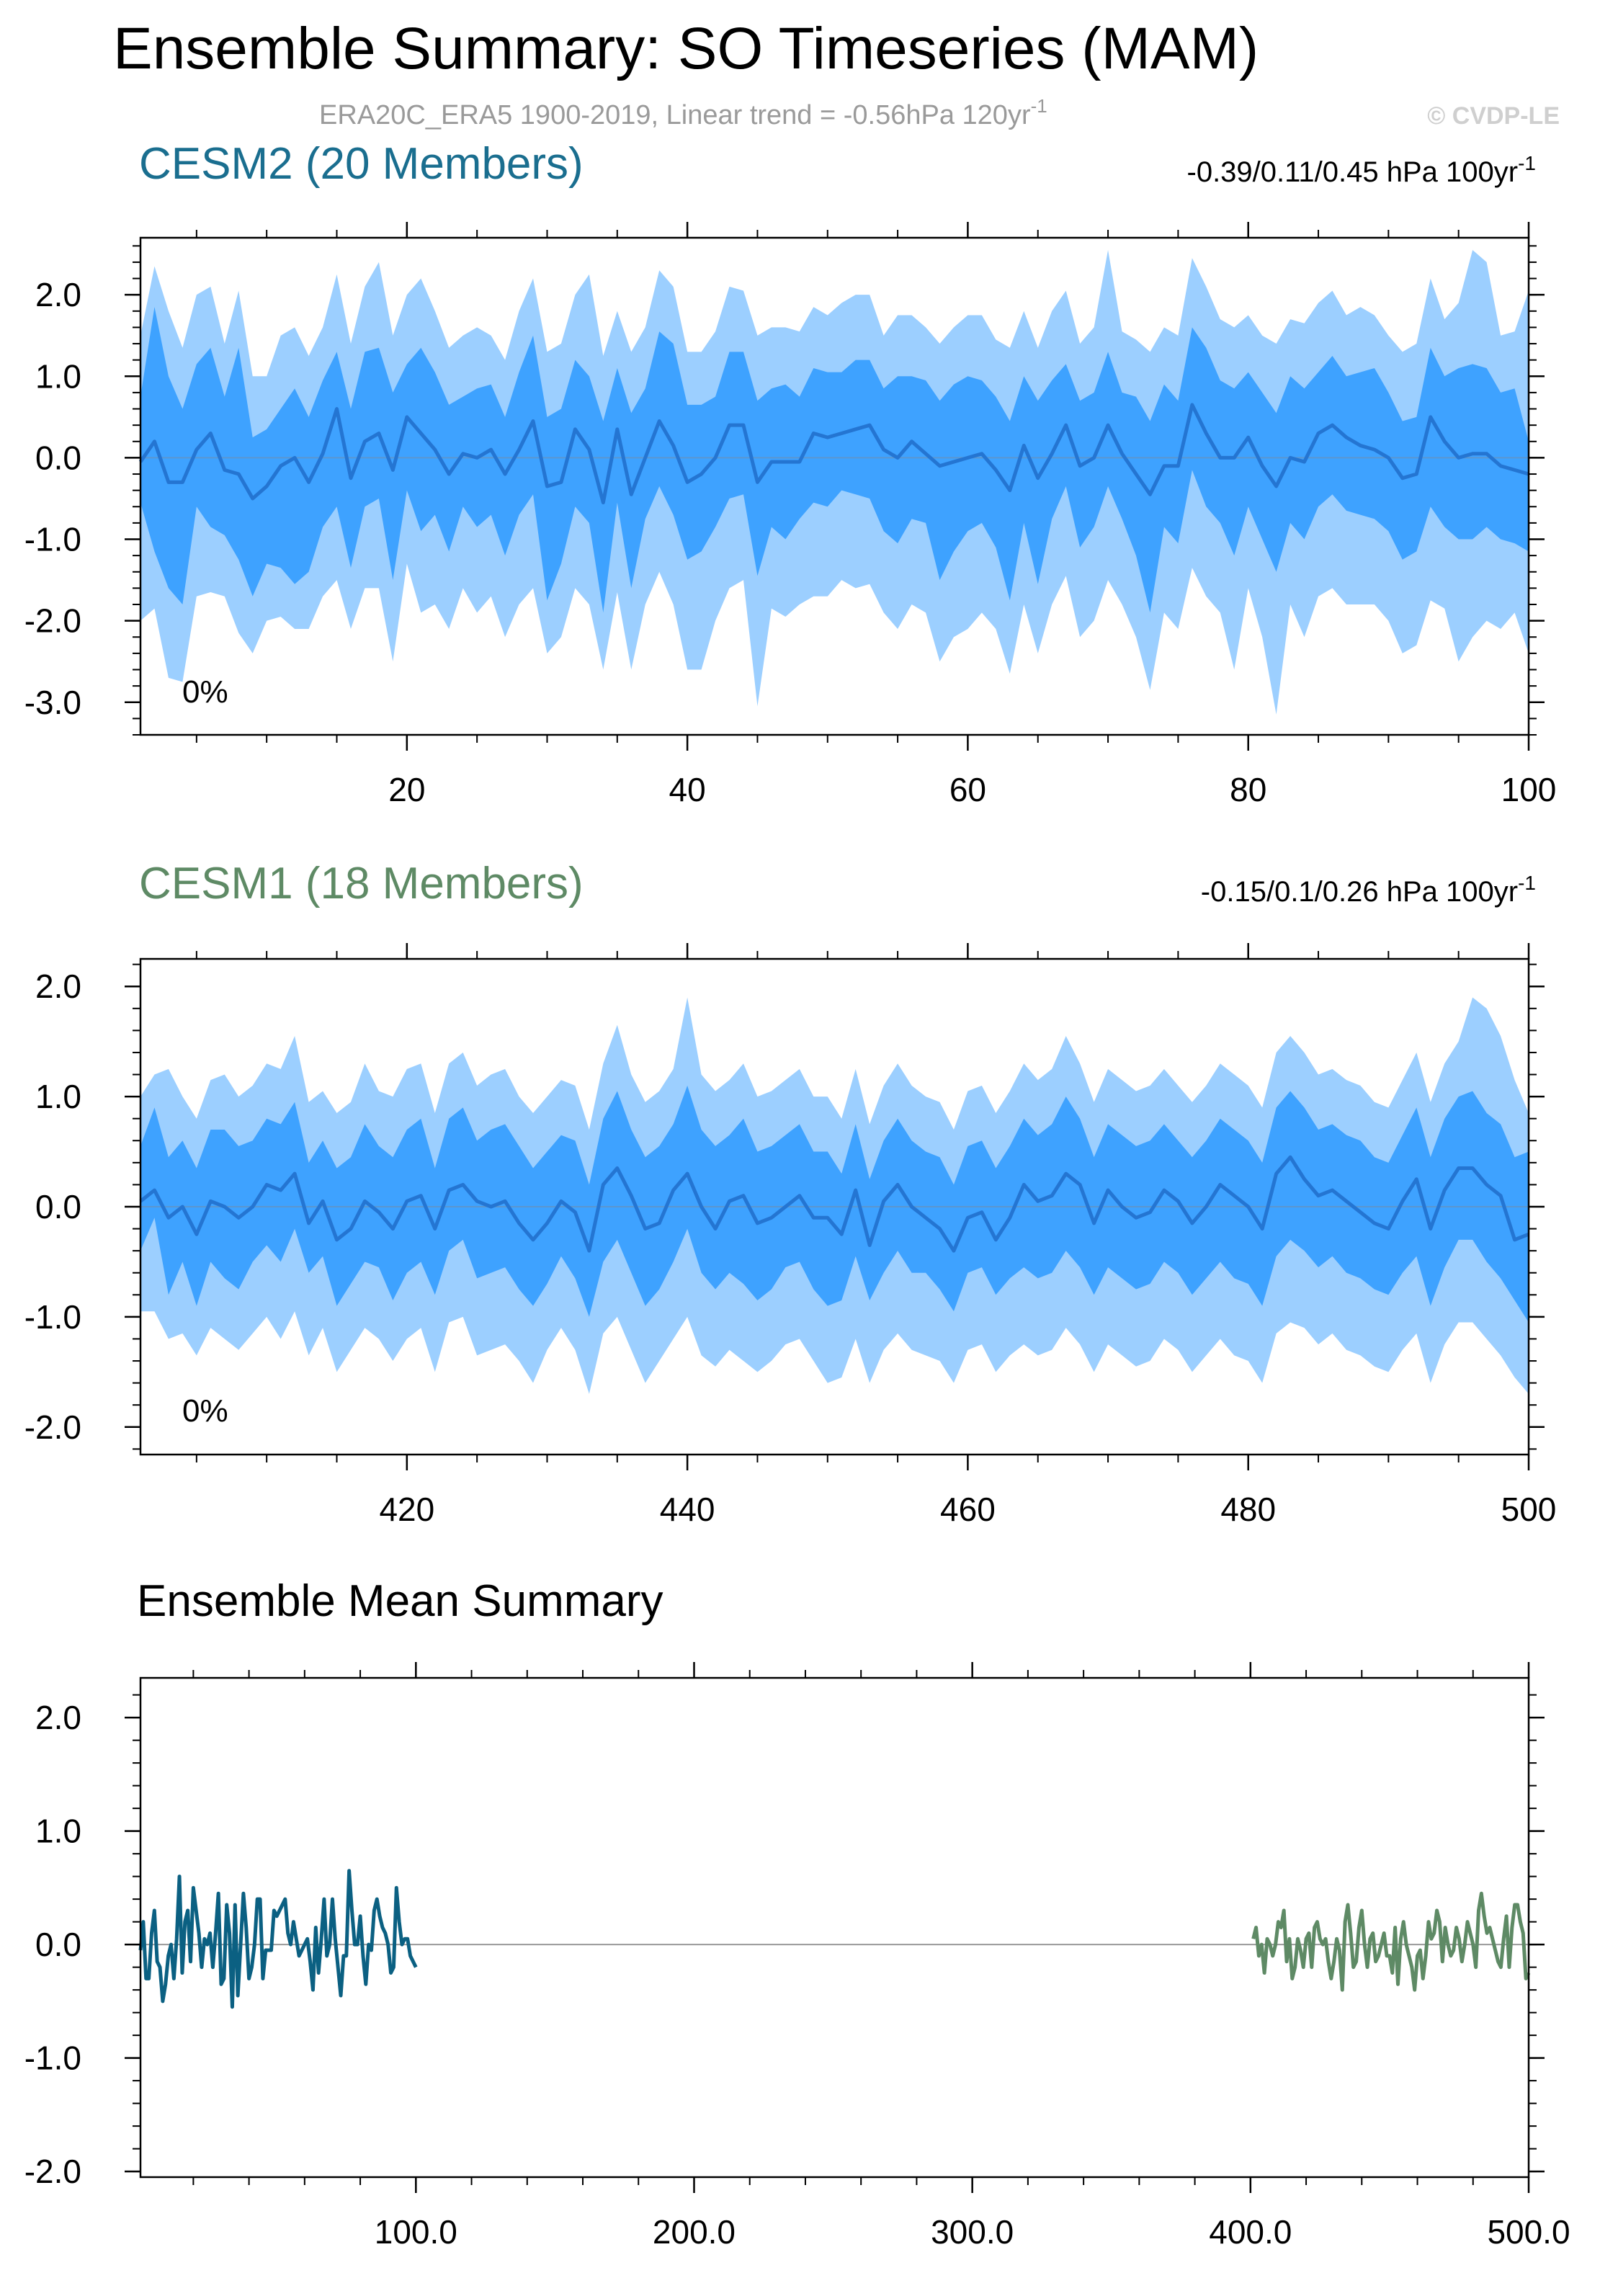 The width and height of the screenshot is (1600, 2296). I want to click on percent-label-cesm1: 0%, so click(205, 1411).